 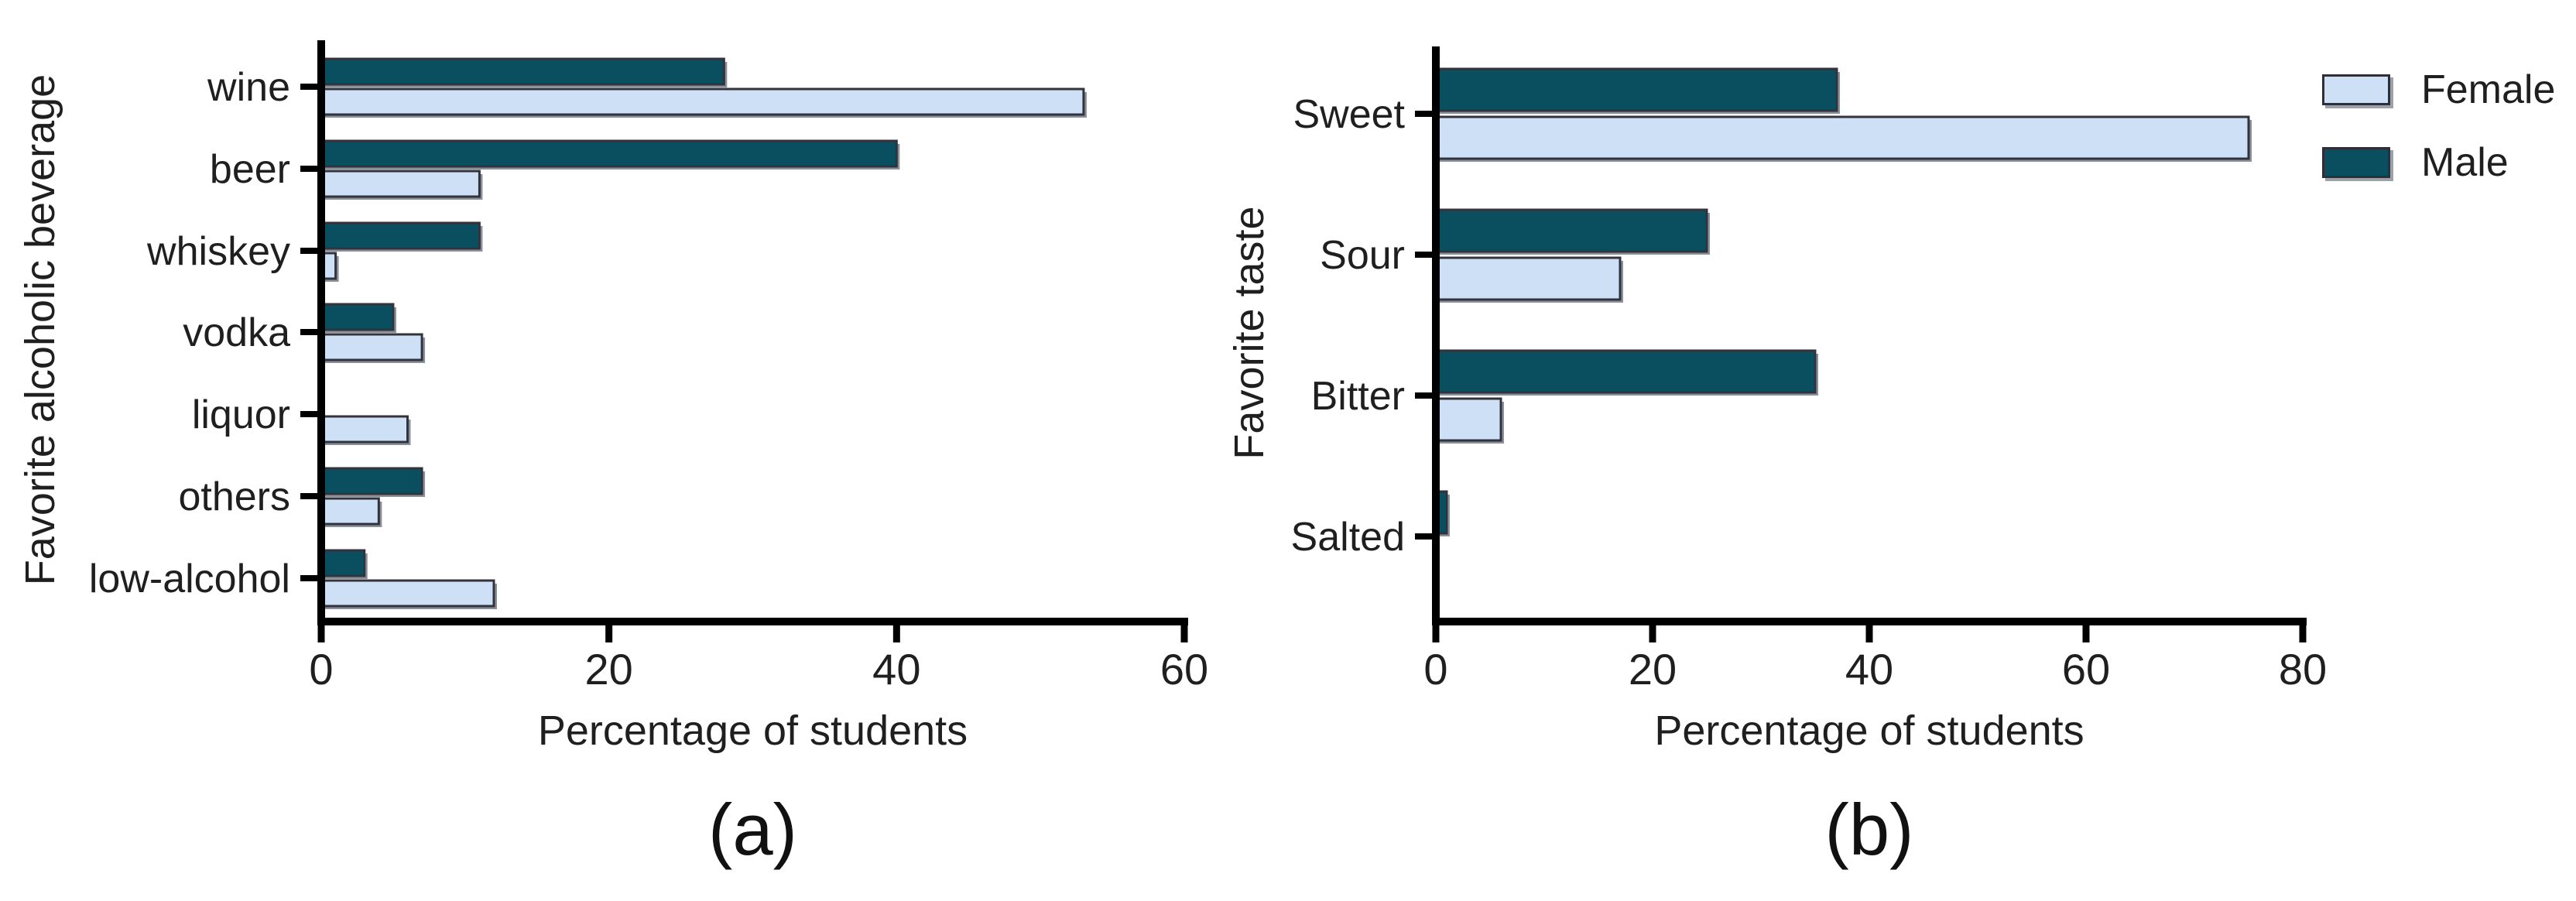 What do you see at coordinates (237, 332) in the screenshot?
I see `category-label-vodka: vodka` at bounding box center [237, 332].